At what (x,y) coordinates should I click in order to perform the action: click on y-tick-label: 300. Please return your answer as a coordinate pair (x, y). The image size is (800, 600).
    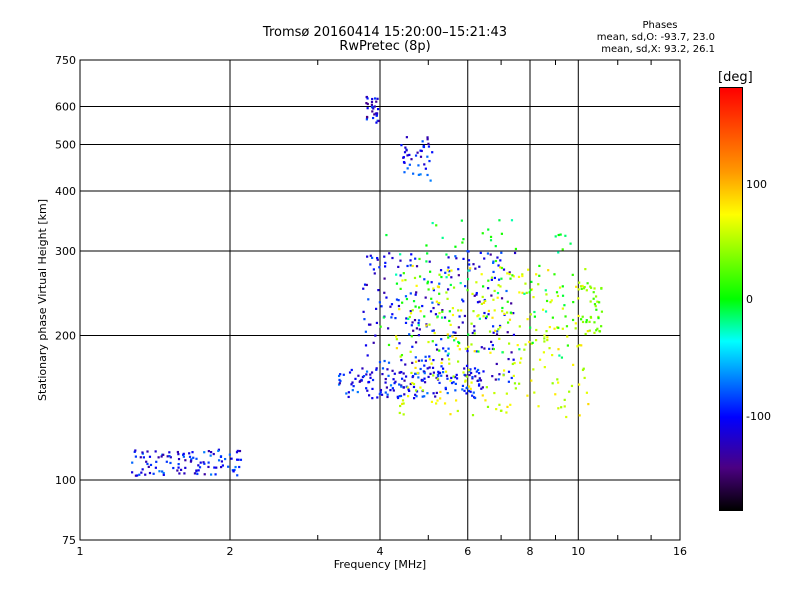
    Looking at the image, I should click on (65, 251).